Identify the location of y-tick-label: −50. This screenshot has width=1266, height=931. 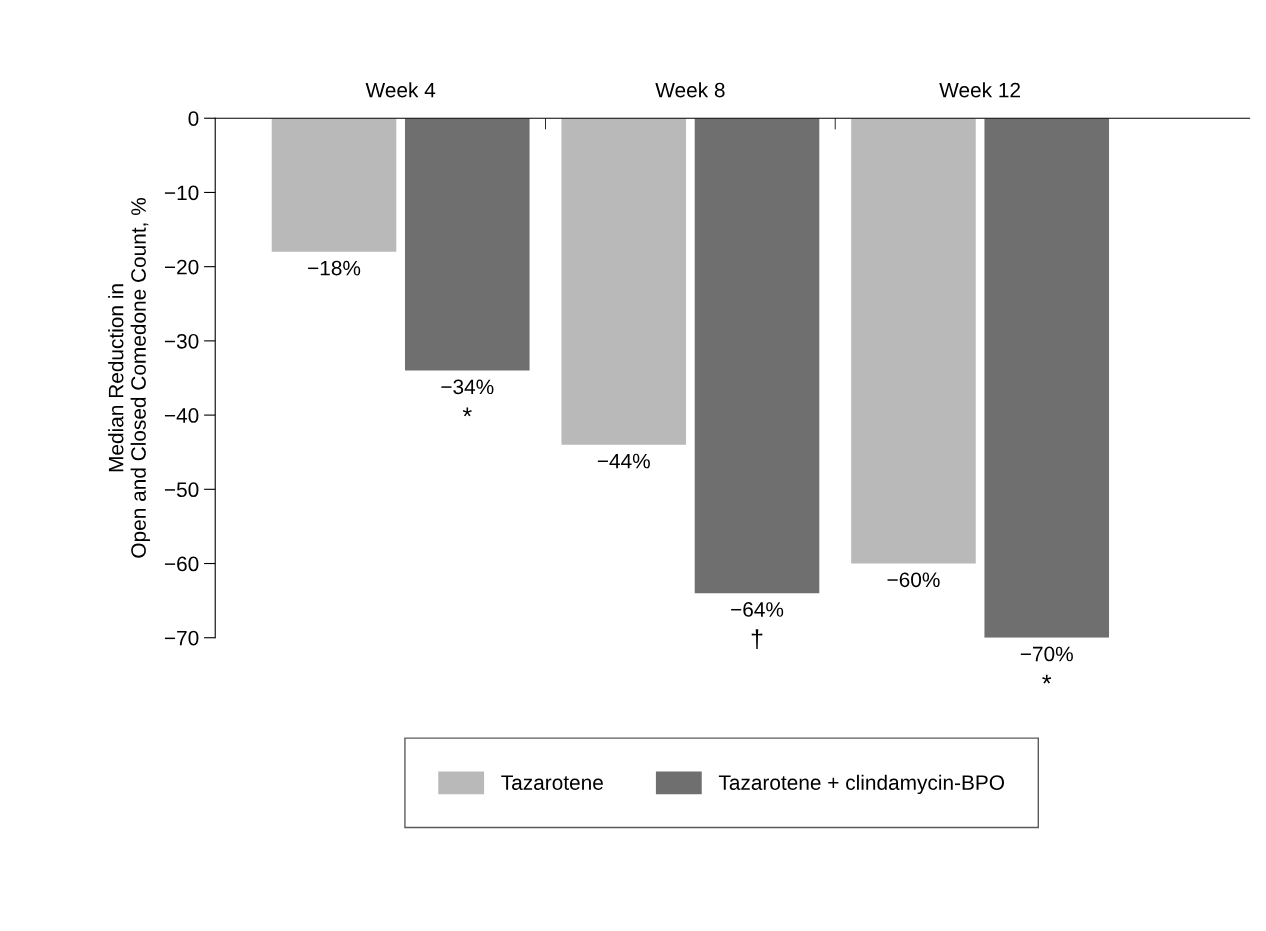
(181, 490).